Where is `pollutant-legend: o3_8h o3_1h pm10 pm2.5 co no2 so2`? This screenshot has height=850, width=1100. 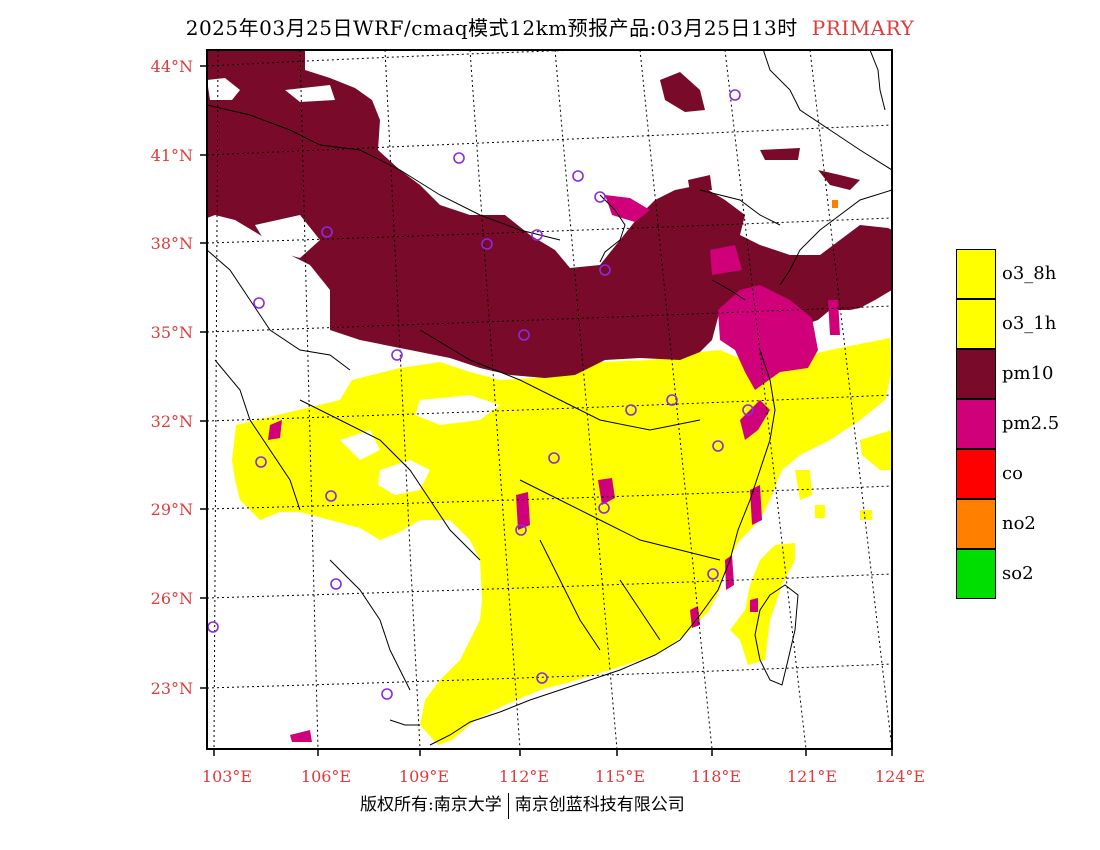 pollutant-legend: o3_8h o3_1h pm10 pm2.5 co no2 so2 is located at coordinates (1026, 424).